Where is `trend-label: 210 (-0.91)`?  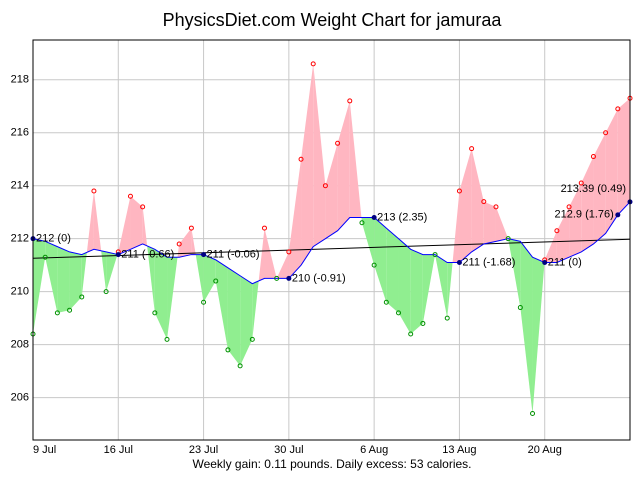
trend-label: 210 (-0.91) is located at coordinates (319, 278).